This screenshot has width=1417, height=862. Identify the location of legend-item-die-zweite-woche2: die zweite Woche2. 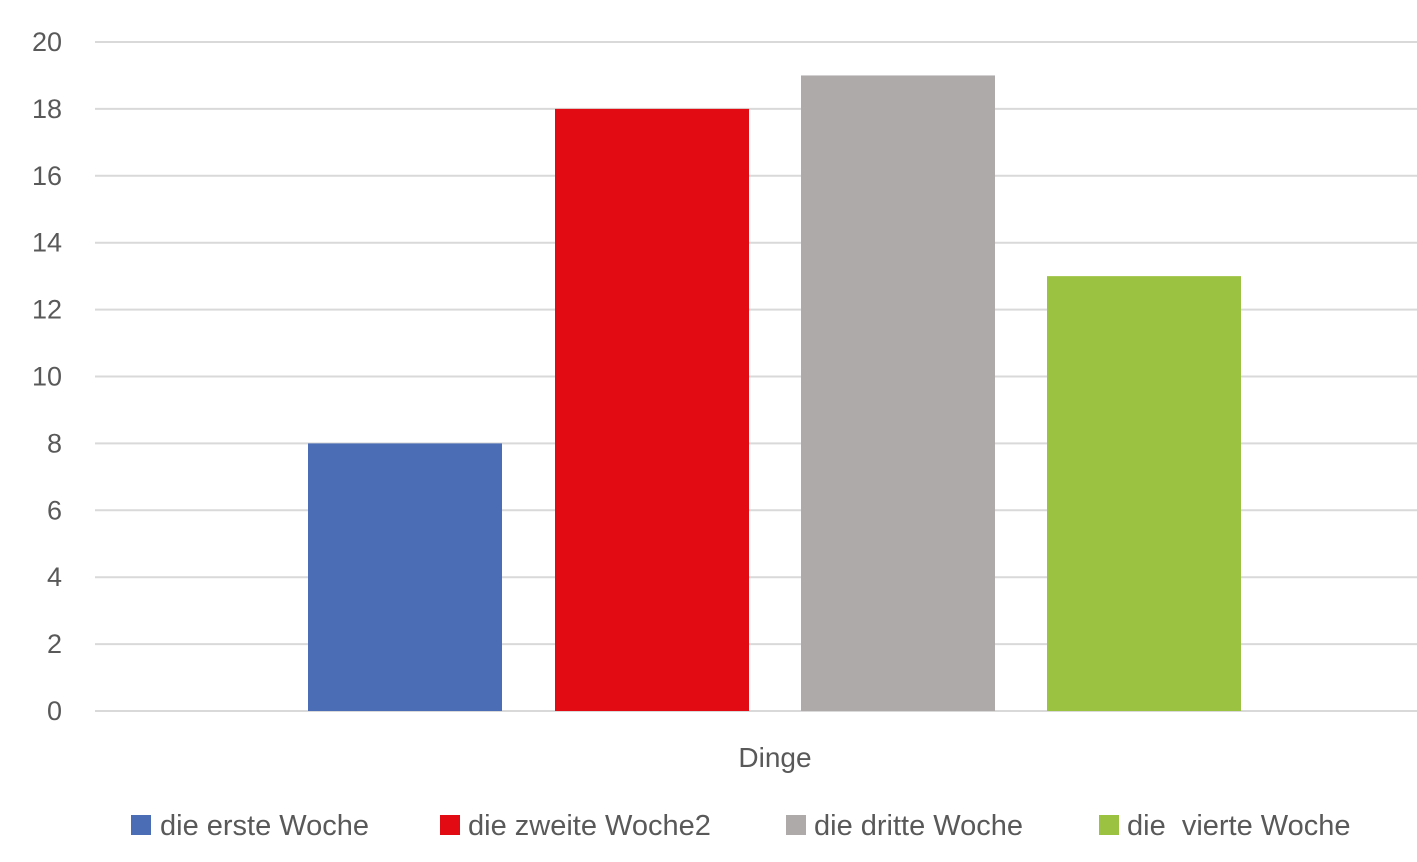
(575, 826).